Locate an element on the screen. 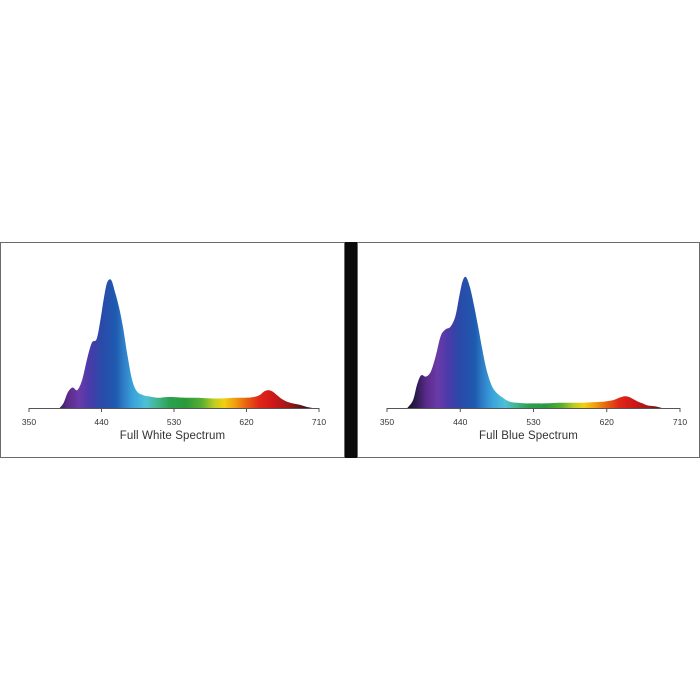 The image size is (700, 700). chart-caption: Full White Spectrum is located at coordinates (172, 436).